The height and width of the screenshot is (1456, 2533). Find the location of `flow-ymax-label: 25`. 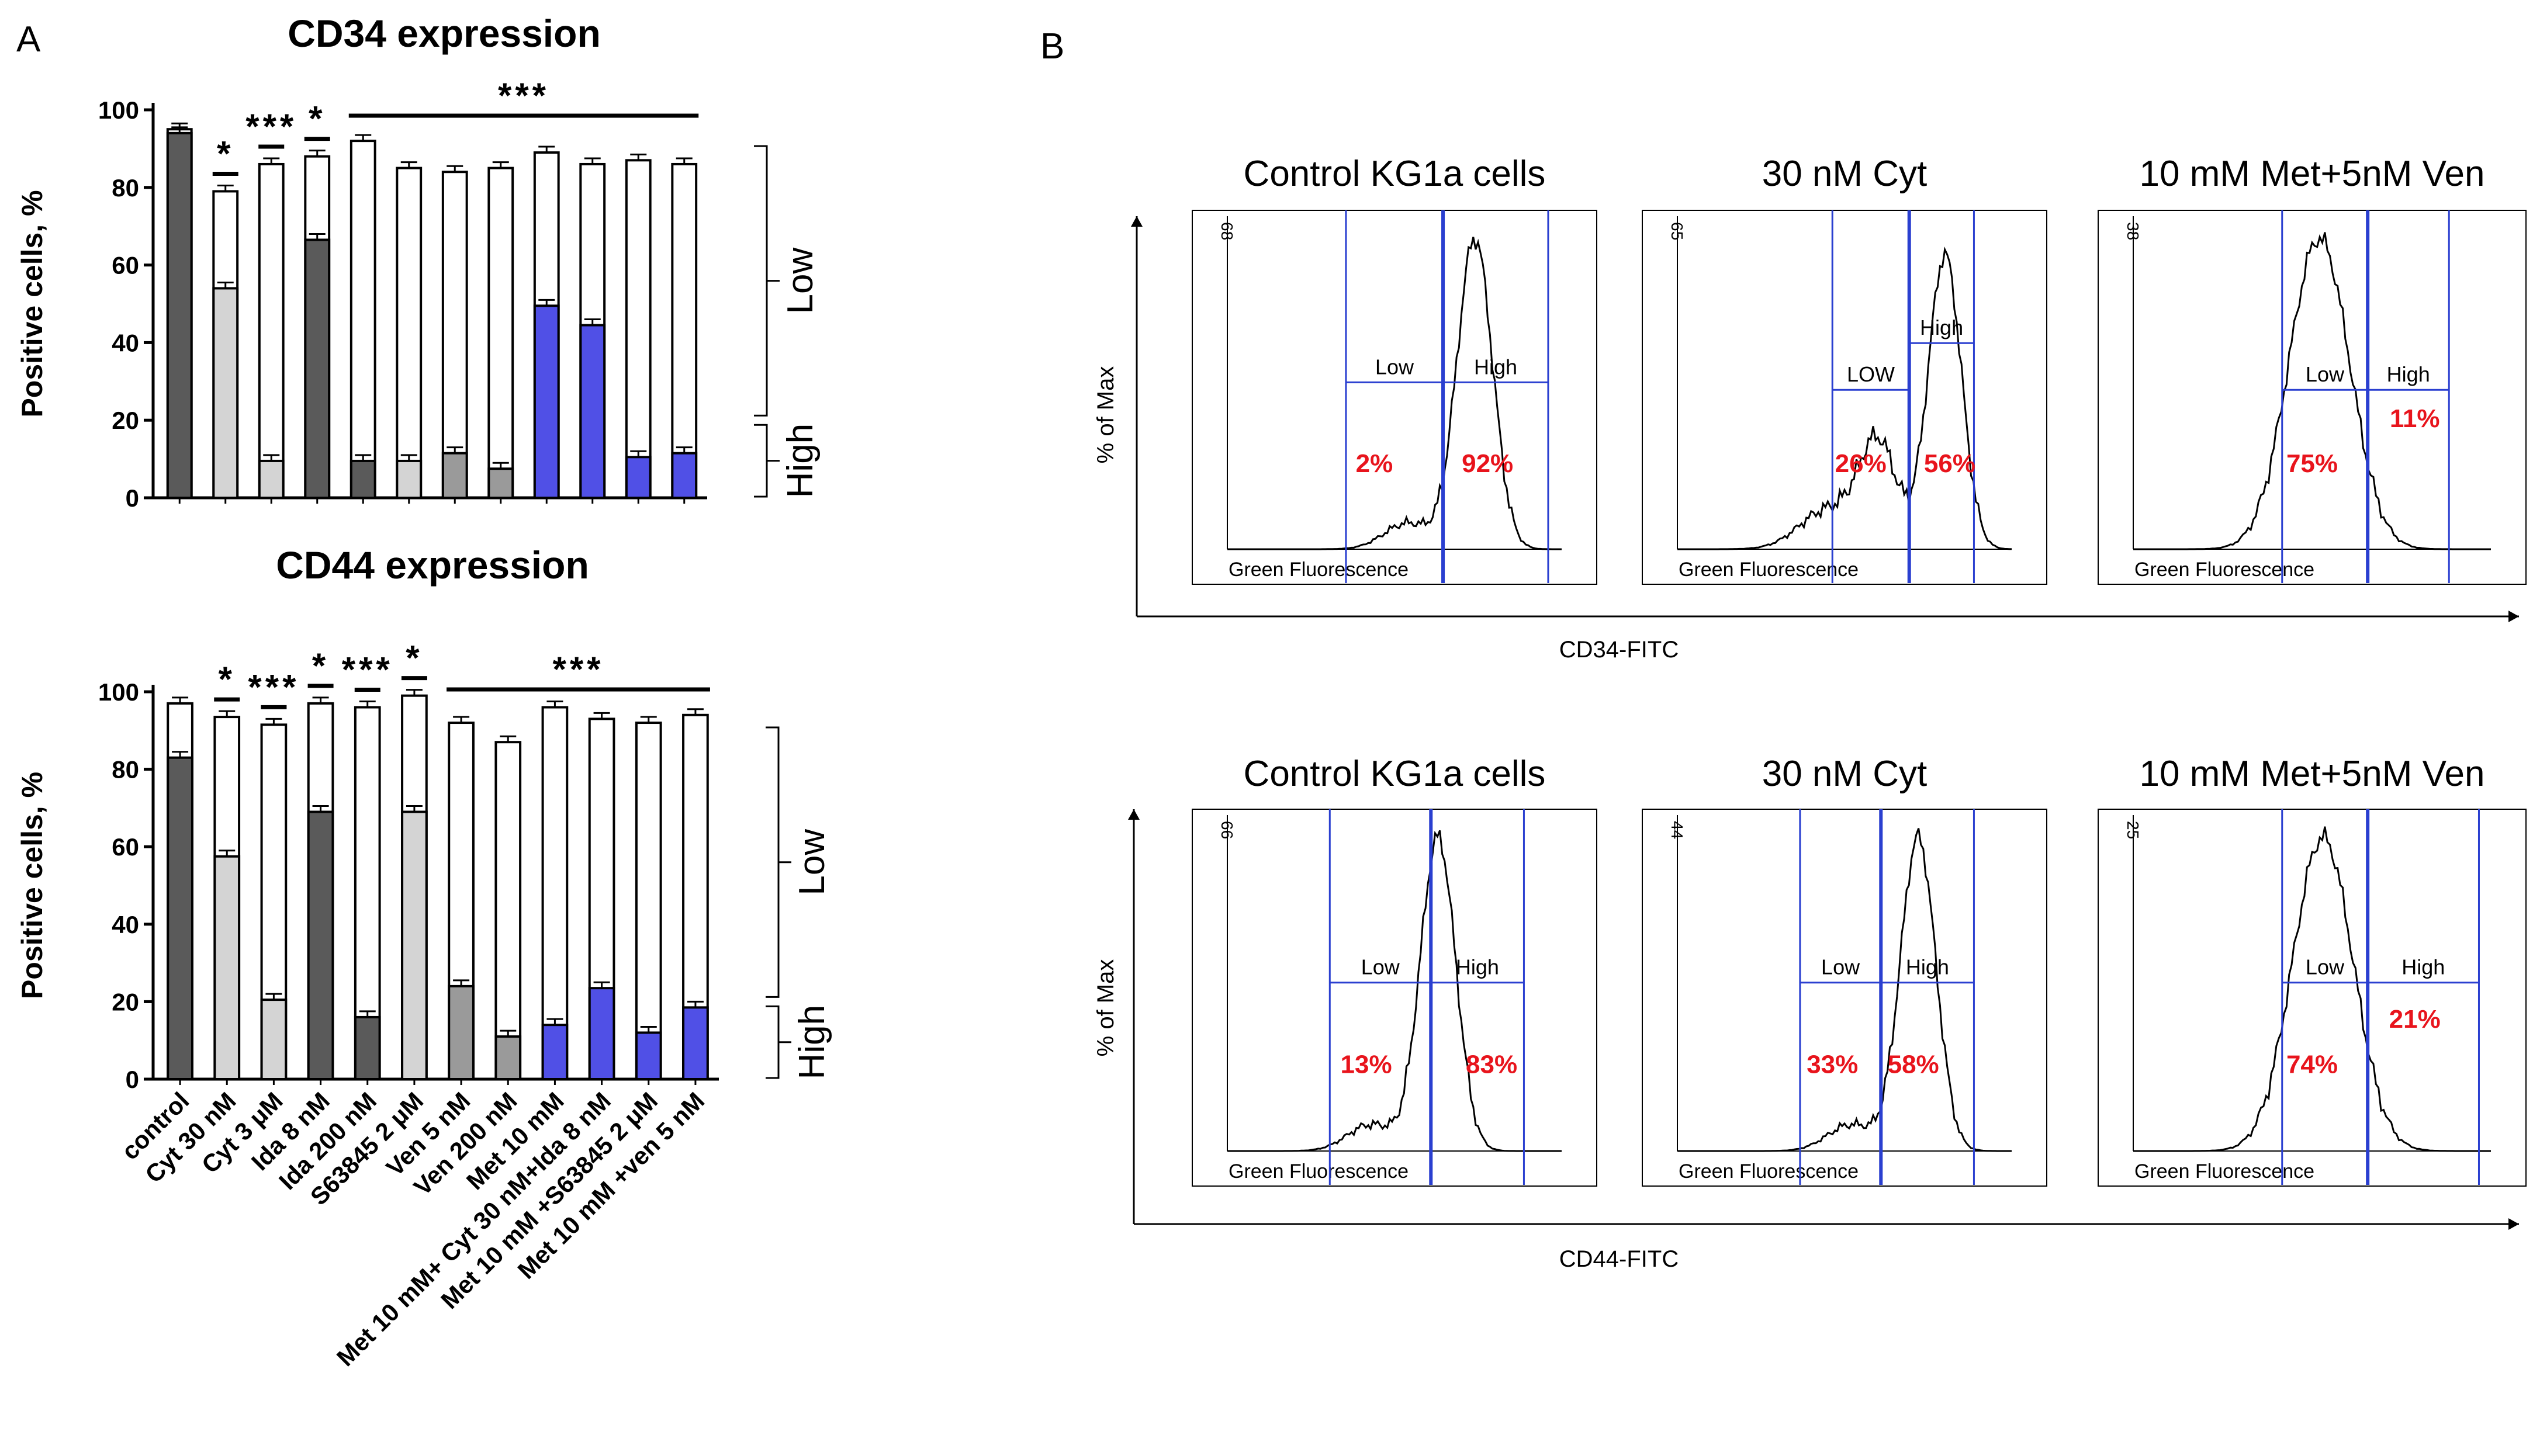

flow-ymax-label: 25 is located at coordinates (2133, 830).